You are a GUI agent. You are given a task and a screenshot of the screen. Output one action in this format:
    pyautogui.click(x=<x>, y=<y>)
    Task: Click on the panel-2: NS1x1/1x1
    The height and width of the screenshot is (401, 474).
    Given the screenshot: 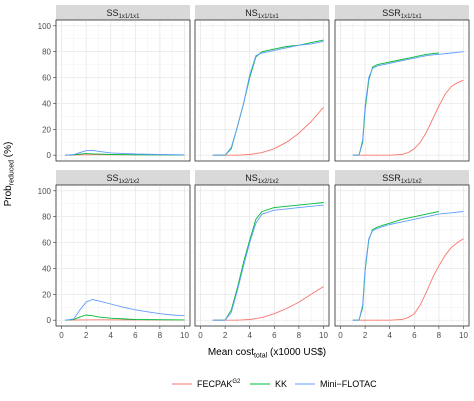 What is the action you would take?
    pyautogui.click(x=262, y=83)
    